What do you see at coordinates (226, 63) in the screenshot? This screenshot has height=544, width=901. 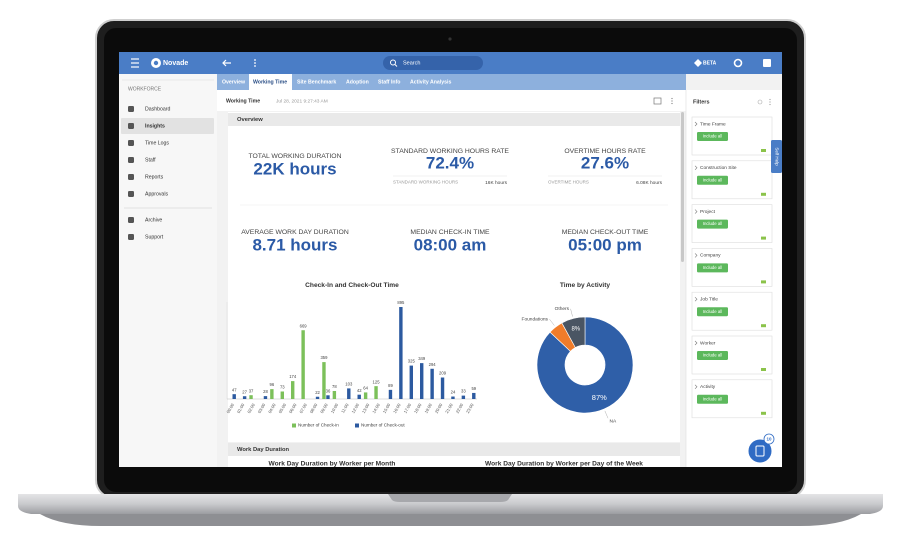 I see `back-button` at bounding box center [226, 63].